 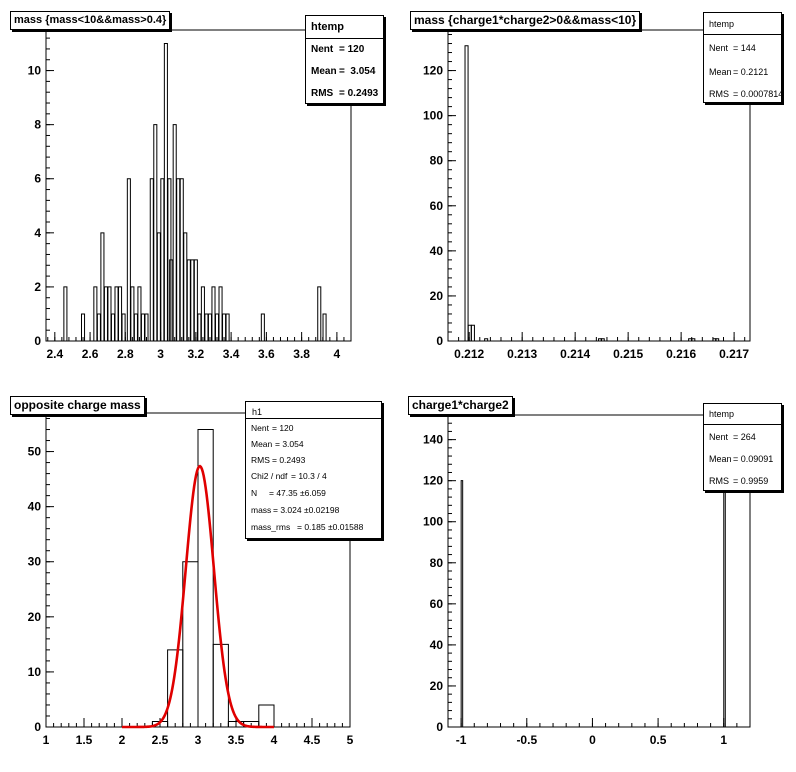 What do you see at coordinates (461, 740) in the screenshot?
I see `x-tick-label: -1` at bounding box center [461, 740].